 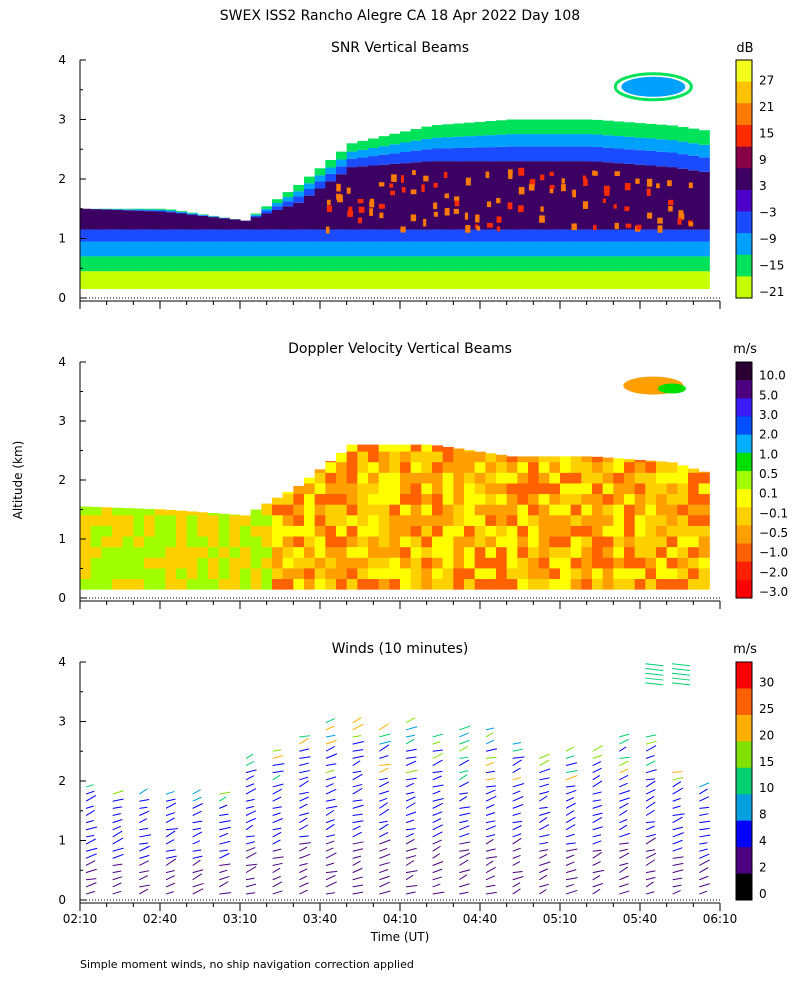 What do you see at coordinates (773, 553) in the screenshot?
I see `colorbar-label: −1.0` at bounding box center [773, 553].